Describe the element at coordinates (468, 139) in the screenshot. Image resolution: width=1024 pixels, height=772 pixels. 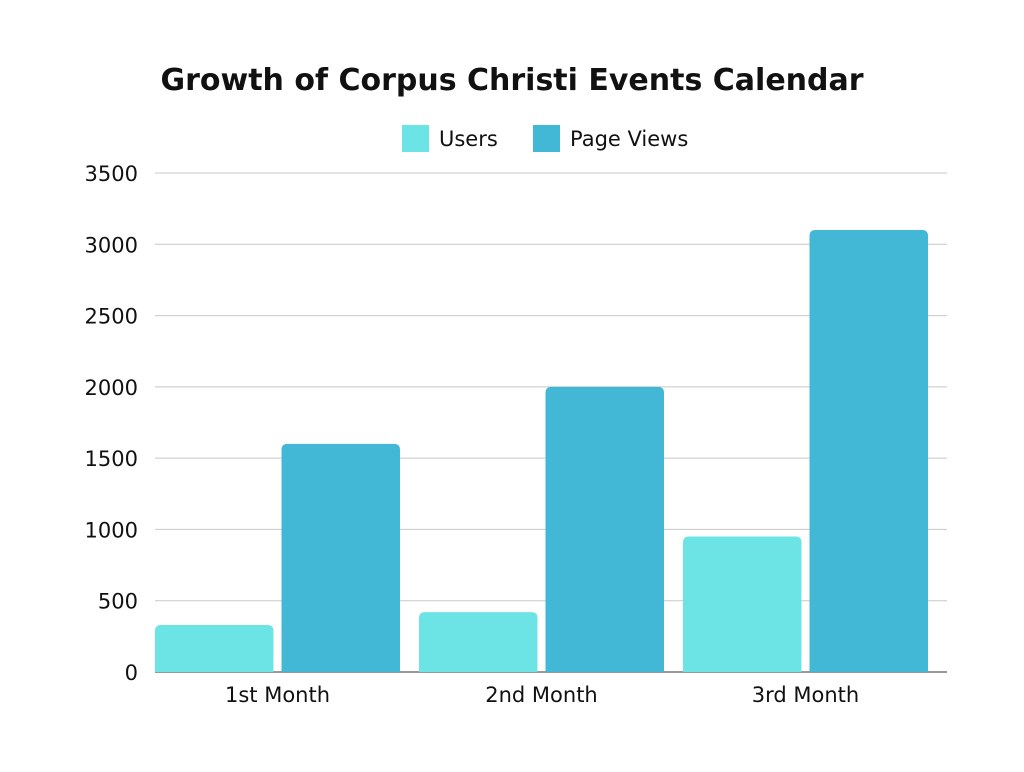
I see `legend-label: Users` at that location.